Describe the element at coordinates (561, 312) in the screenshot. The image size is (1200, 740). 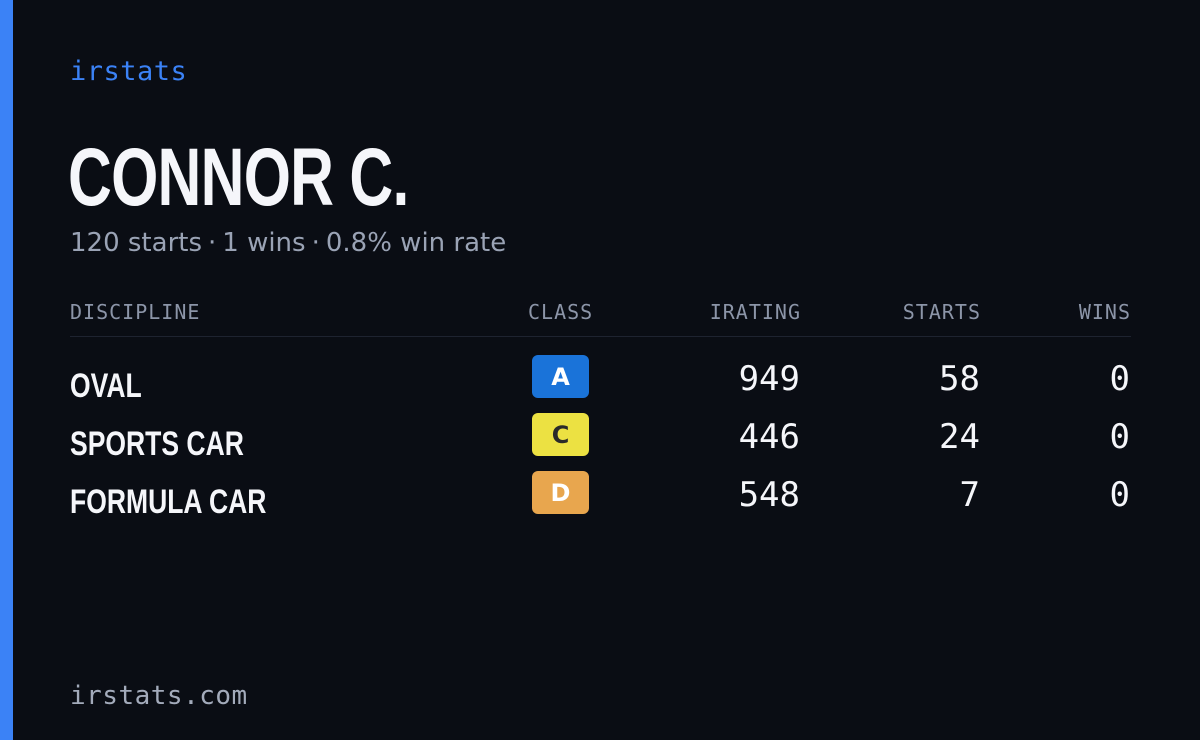
I see `header-class: CLASS` at that location.